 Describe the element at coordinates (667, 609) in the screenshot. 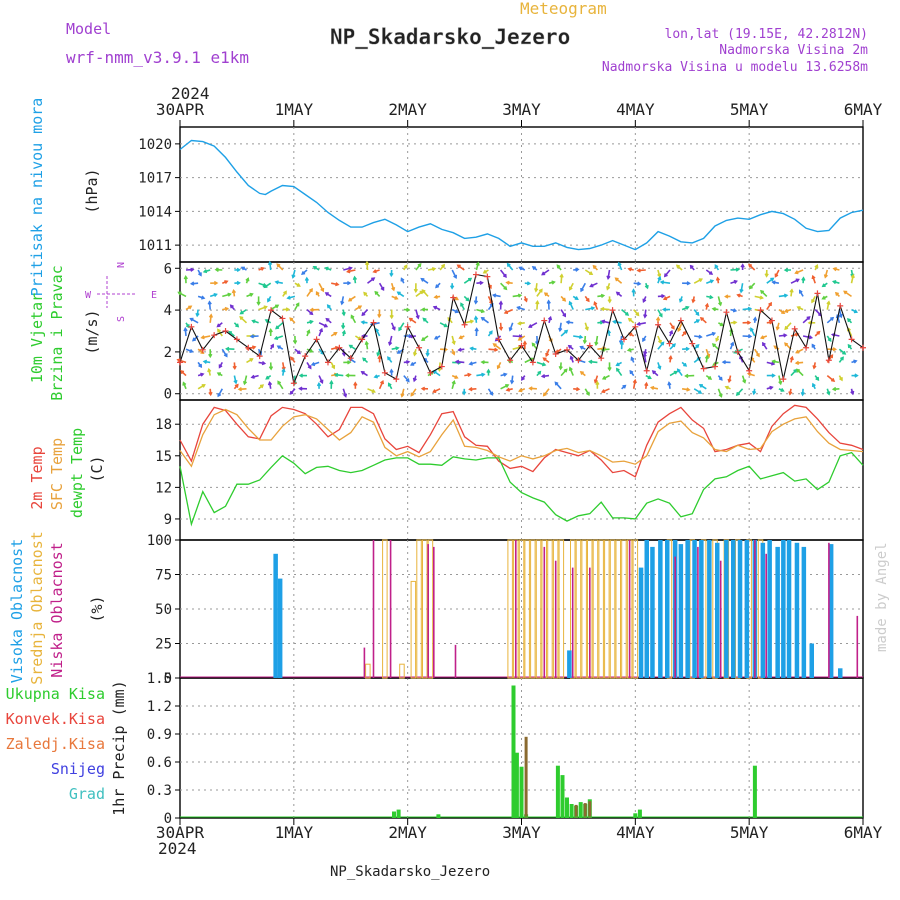

I see `cloud_high-bar` at that location.